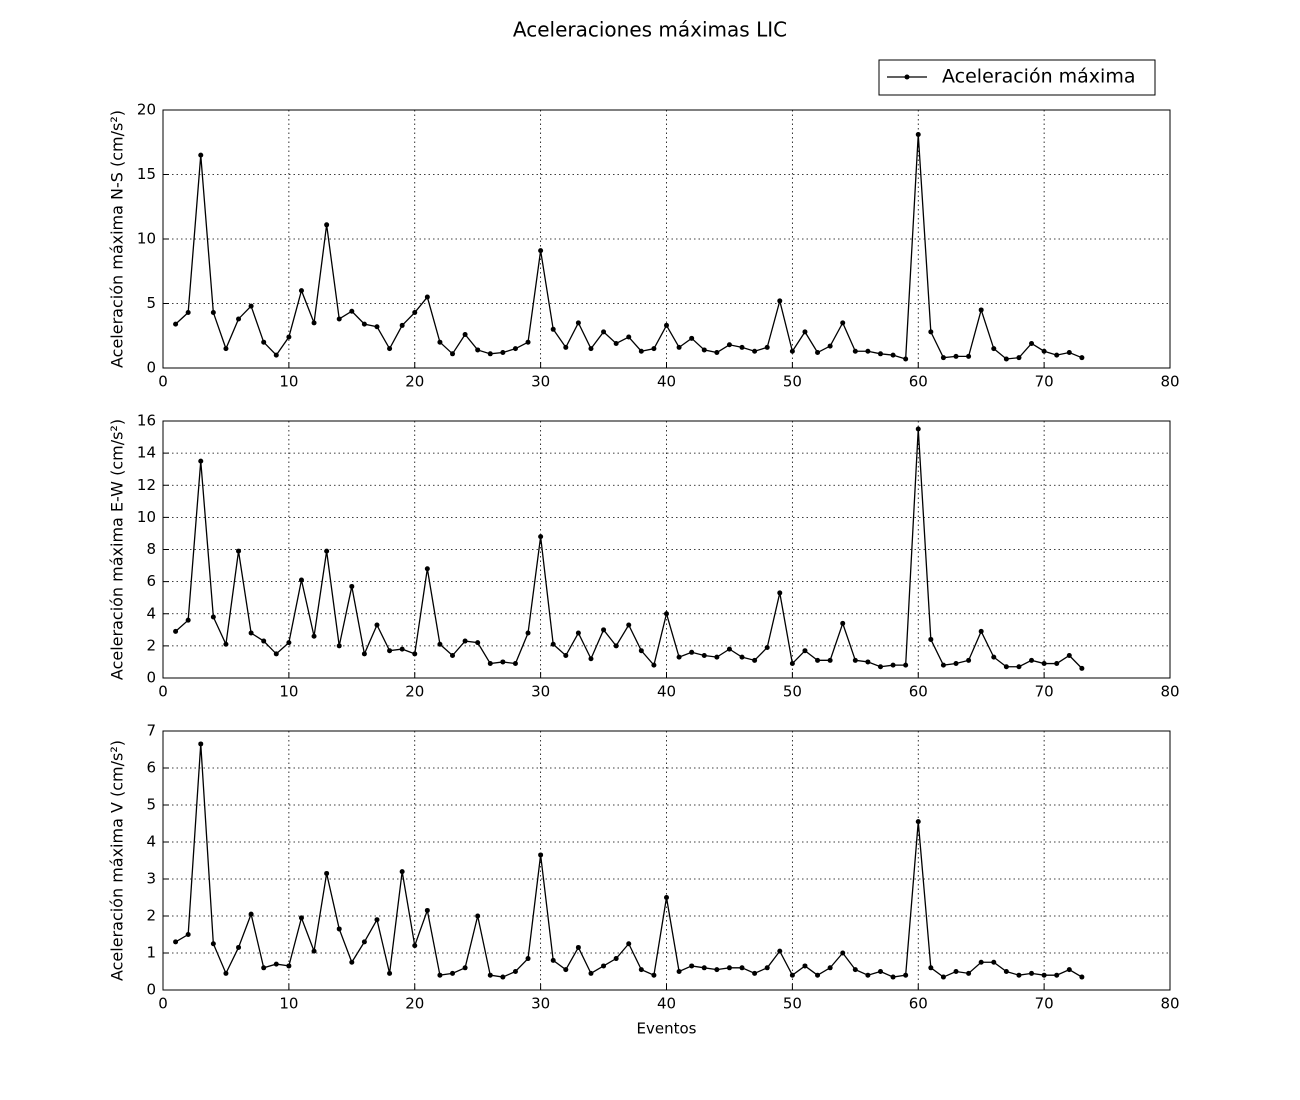 This screenshot has width=1300, height=1100. What do you see at coordinates (151, 953) in the screenshot?
I see `y-tick-label: 1` at bounding box center [151, 953].